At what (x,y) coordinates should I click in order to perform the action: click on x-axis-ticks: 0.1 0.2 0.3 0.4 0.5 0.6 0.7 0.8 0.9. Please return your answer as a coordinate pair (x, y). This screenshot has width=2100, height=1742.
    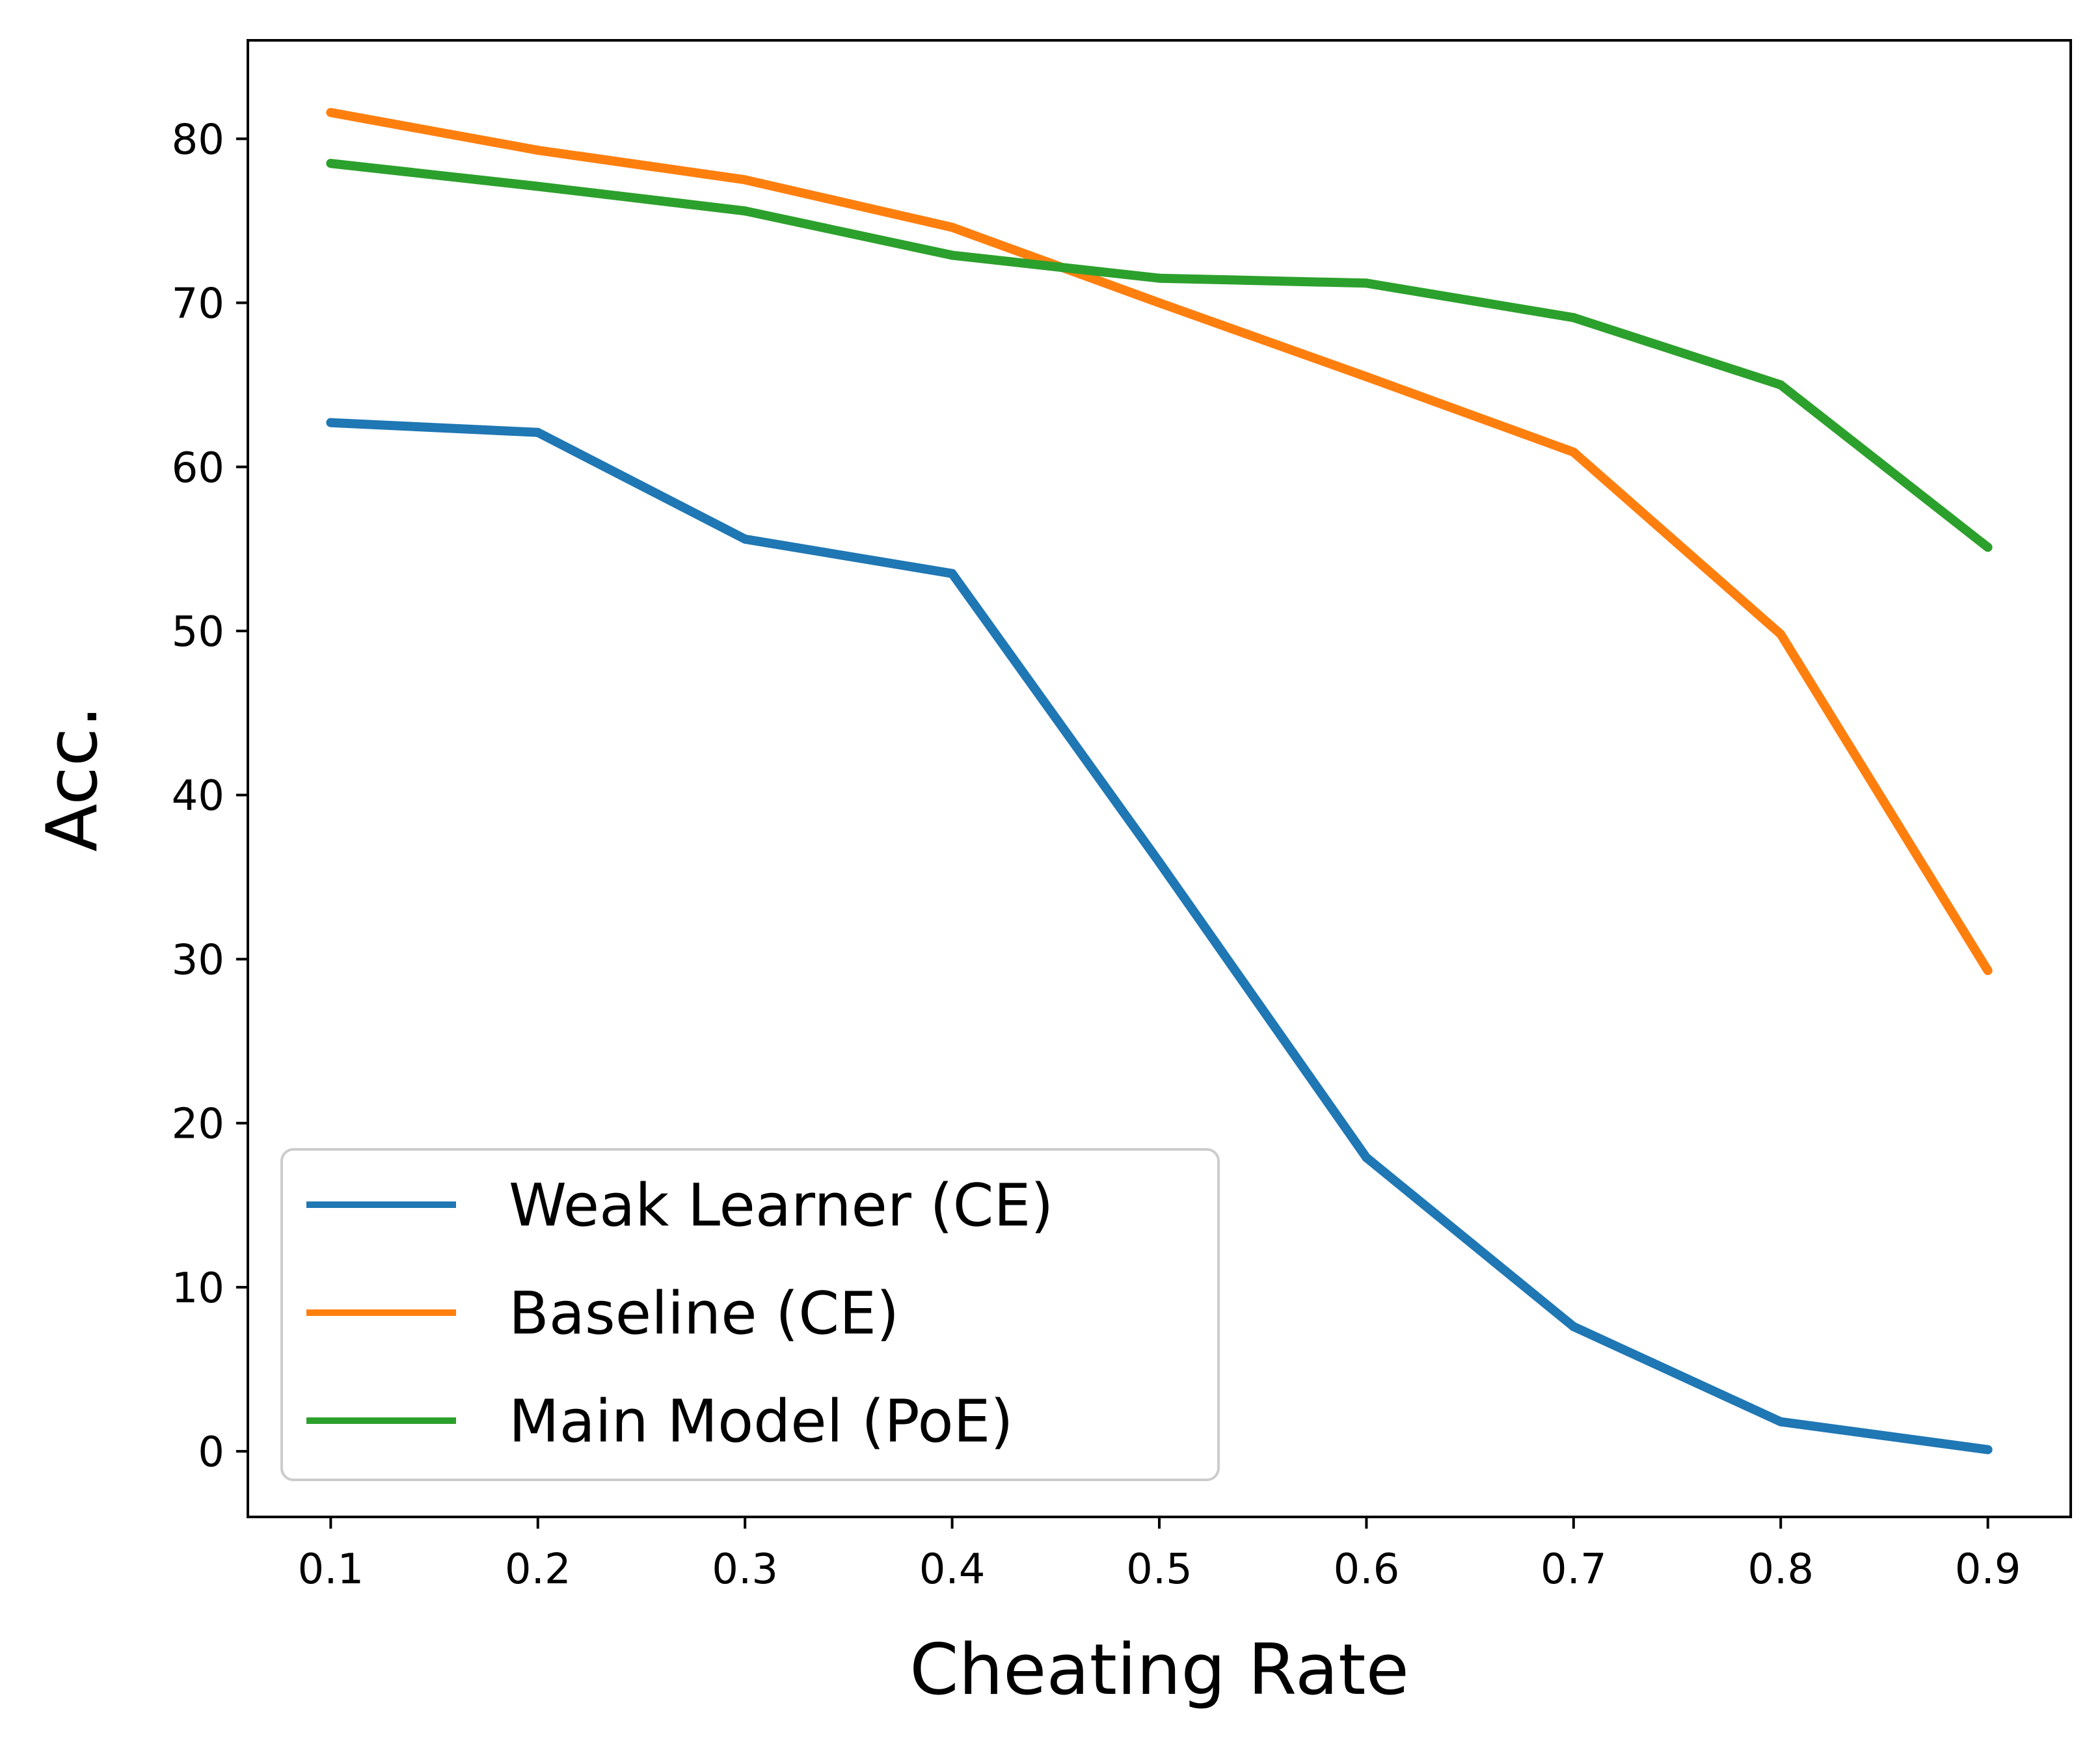
    Looking at the image, I should click on (1159, 1555).